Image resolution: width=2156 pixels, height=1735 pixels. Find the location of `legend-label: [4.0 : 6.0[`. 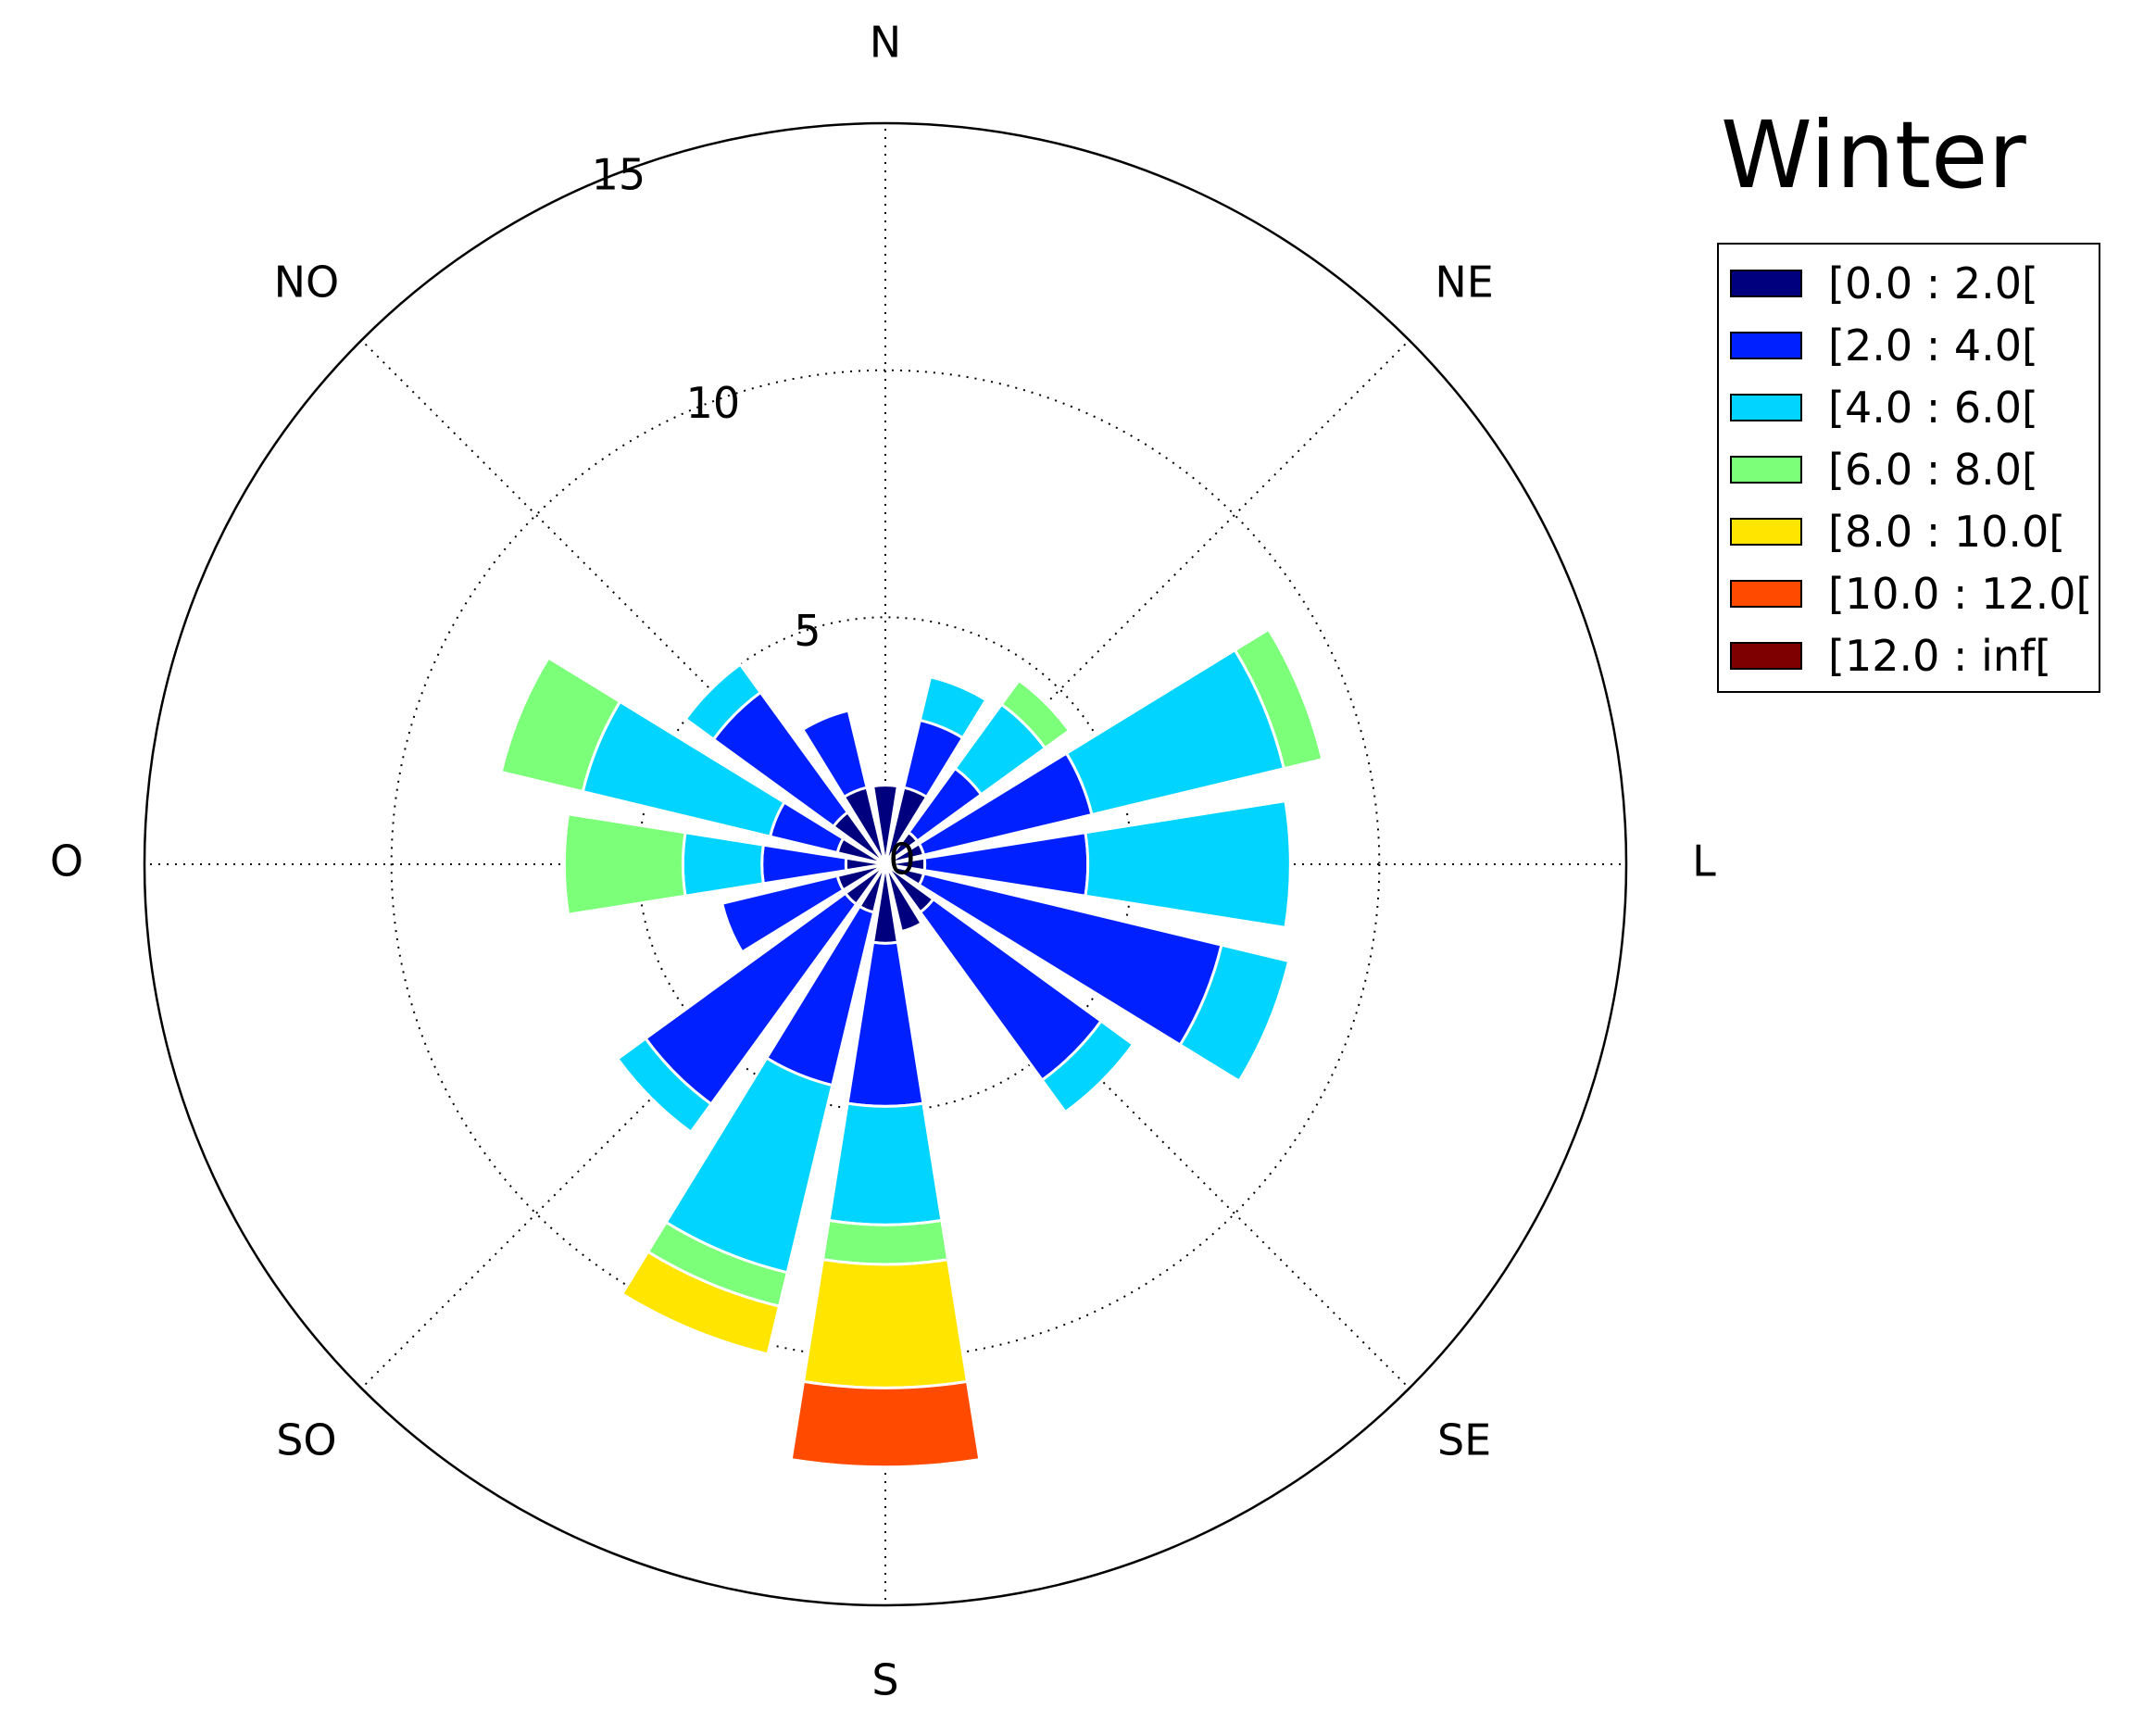

legend-label: [4.0 : 6.0[ is located at coordinates (1933, 408).